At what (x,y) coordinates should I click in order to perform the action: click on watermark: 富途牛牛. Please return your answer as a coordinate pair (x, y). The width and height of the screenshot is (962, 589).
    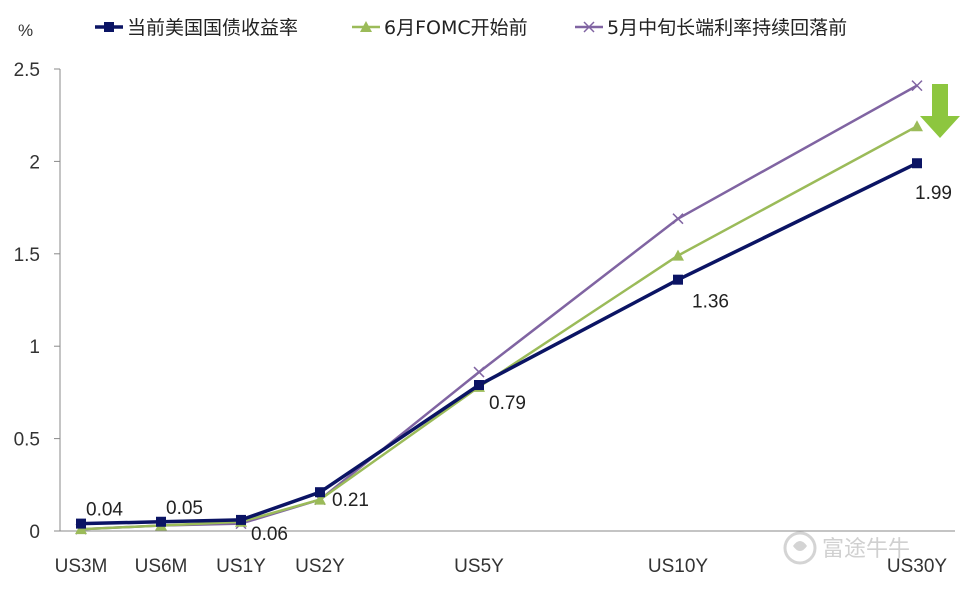
    Looking at the image, I should click on (846, 548).